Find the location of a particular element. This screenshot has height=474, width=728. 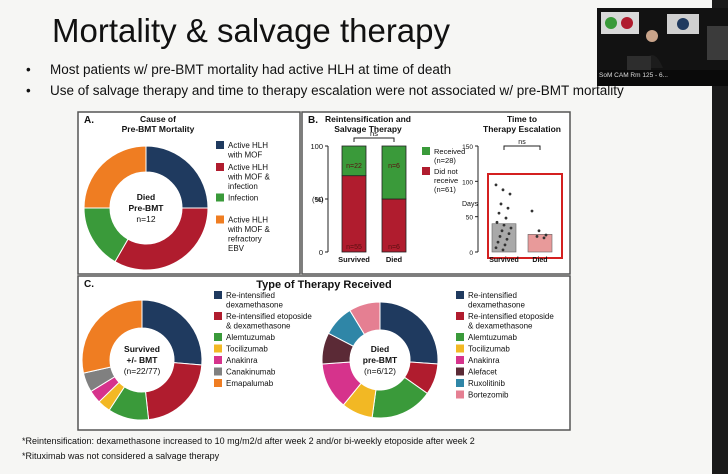

panel-c-right-legend-label-5: Alefacet is located at coordinates (483, 372).